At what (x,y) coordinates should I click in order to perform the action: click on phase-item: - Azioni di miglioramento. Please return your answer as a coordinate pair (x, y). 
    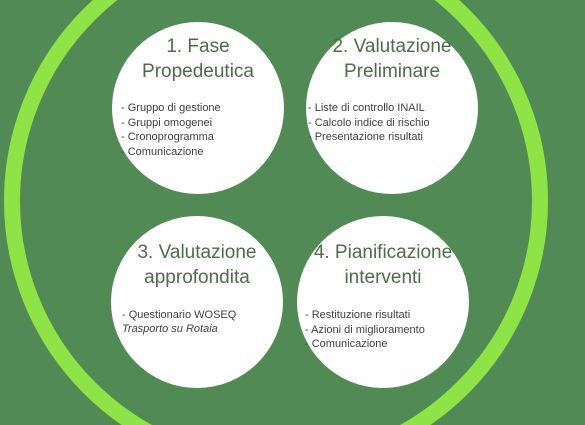
    Looking at the image, I should click on (365, 329).